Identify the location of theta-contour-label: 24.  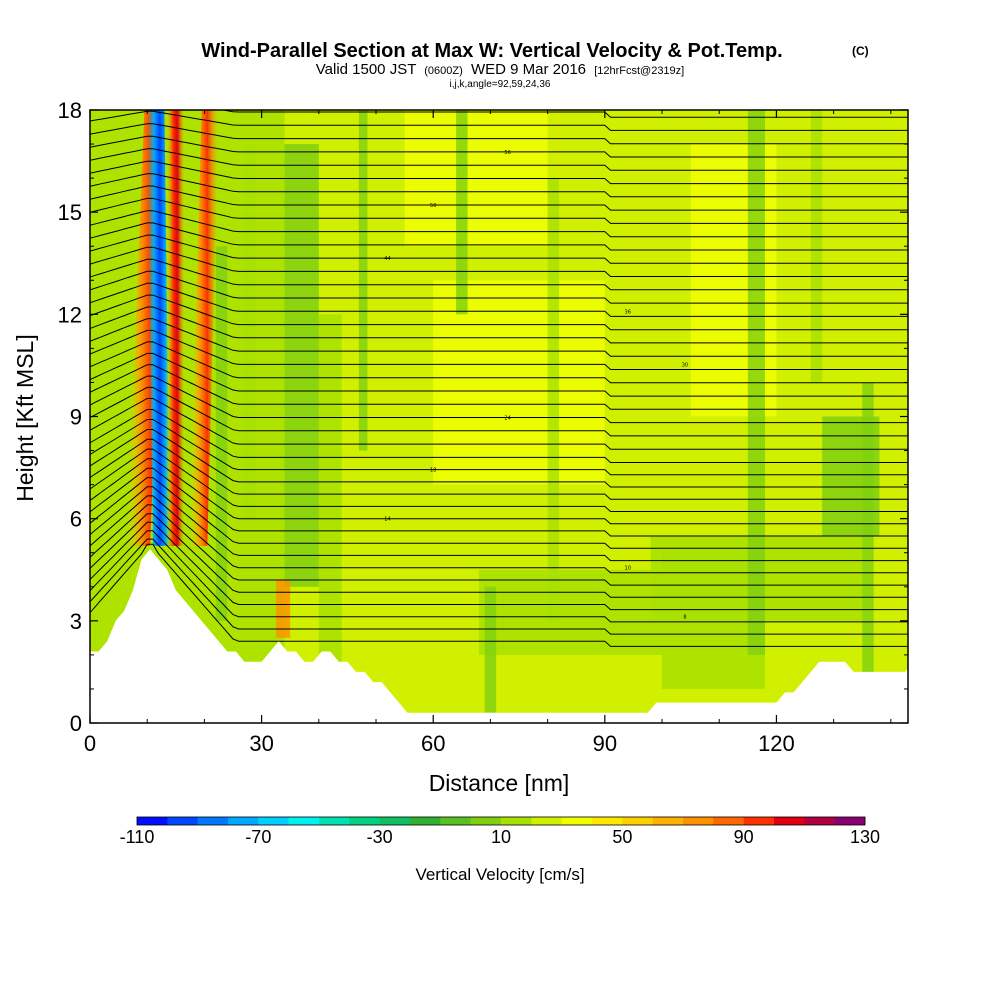
(507, 419).